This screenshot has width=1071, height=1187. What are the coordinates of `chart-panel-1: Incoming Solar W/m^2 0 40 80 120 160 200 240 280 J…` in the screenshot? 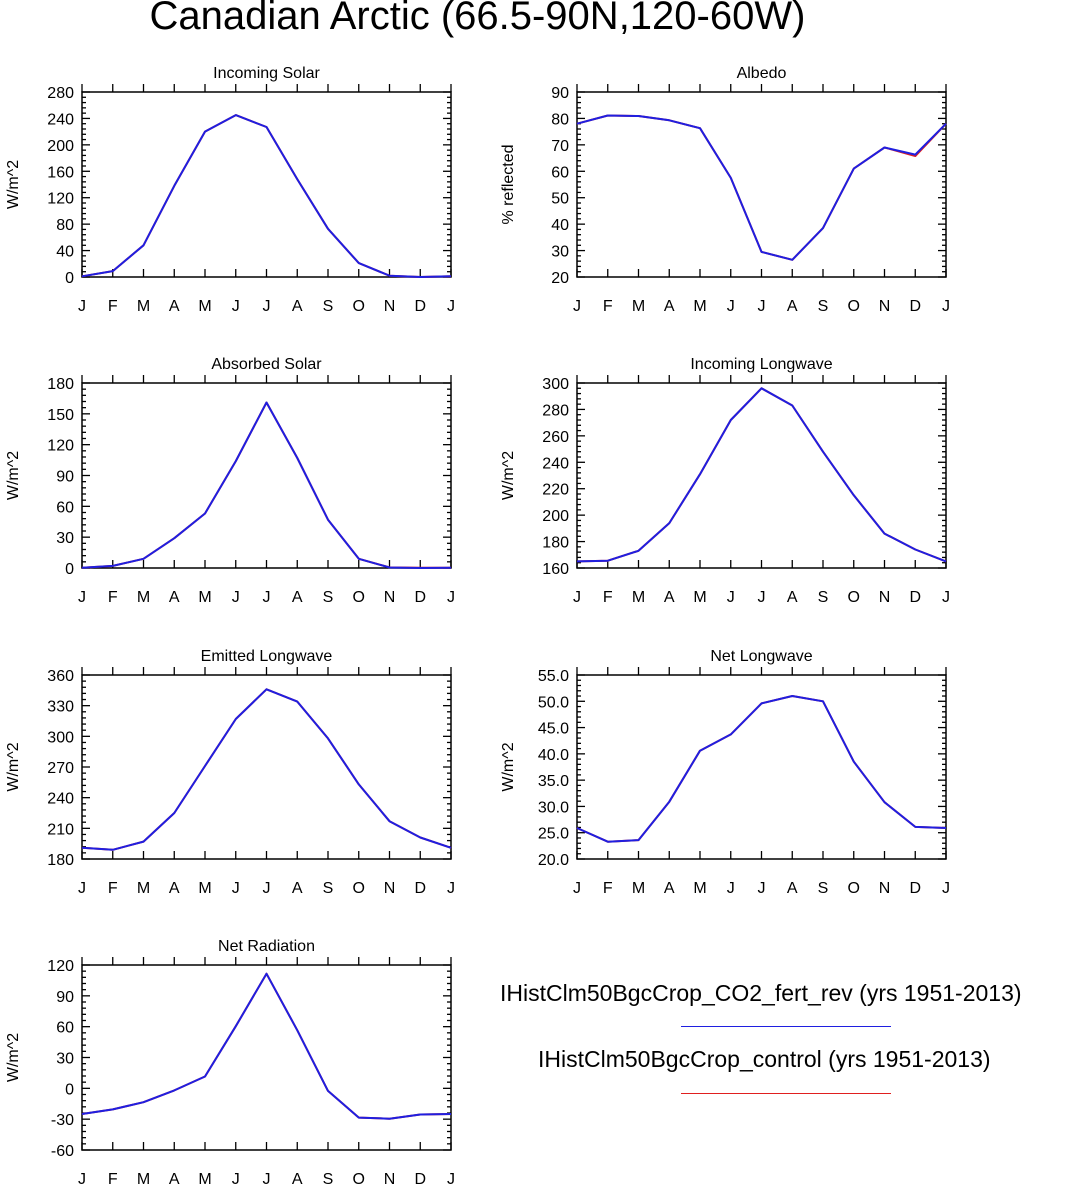 It's located at (230, 190).